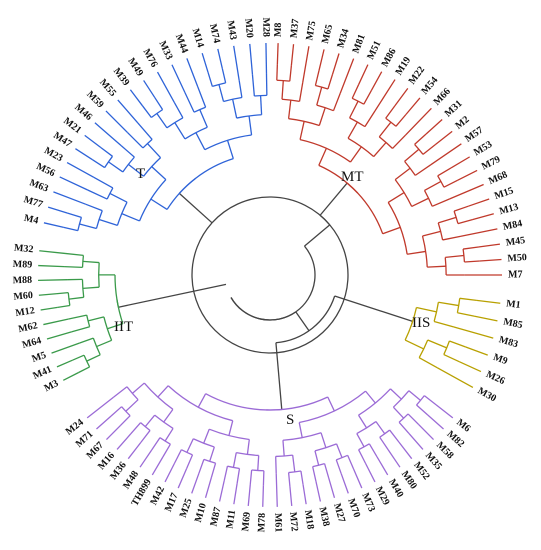 This screenshot has width=541, height=550. Describe the element at coordinates (324, 516) in the screenshot. I see `leaf-label: M38` at that location.